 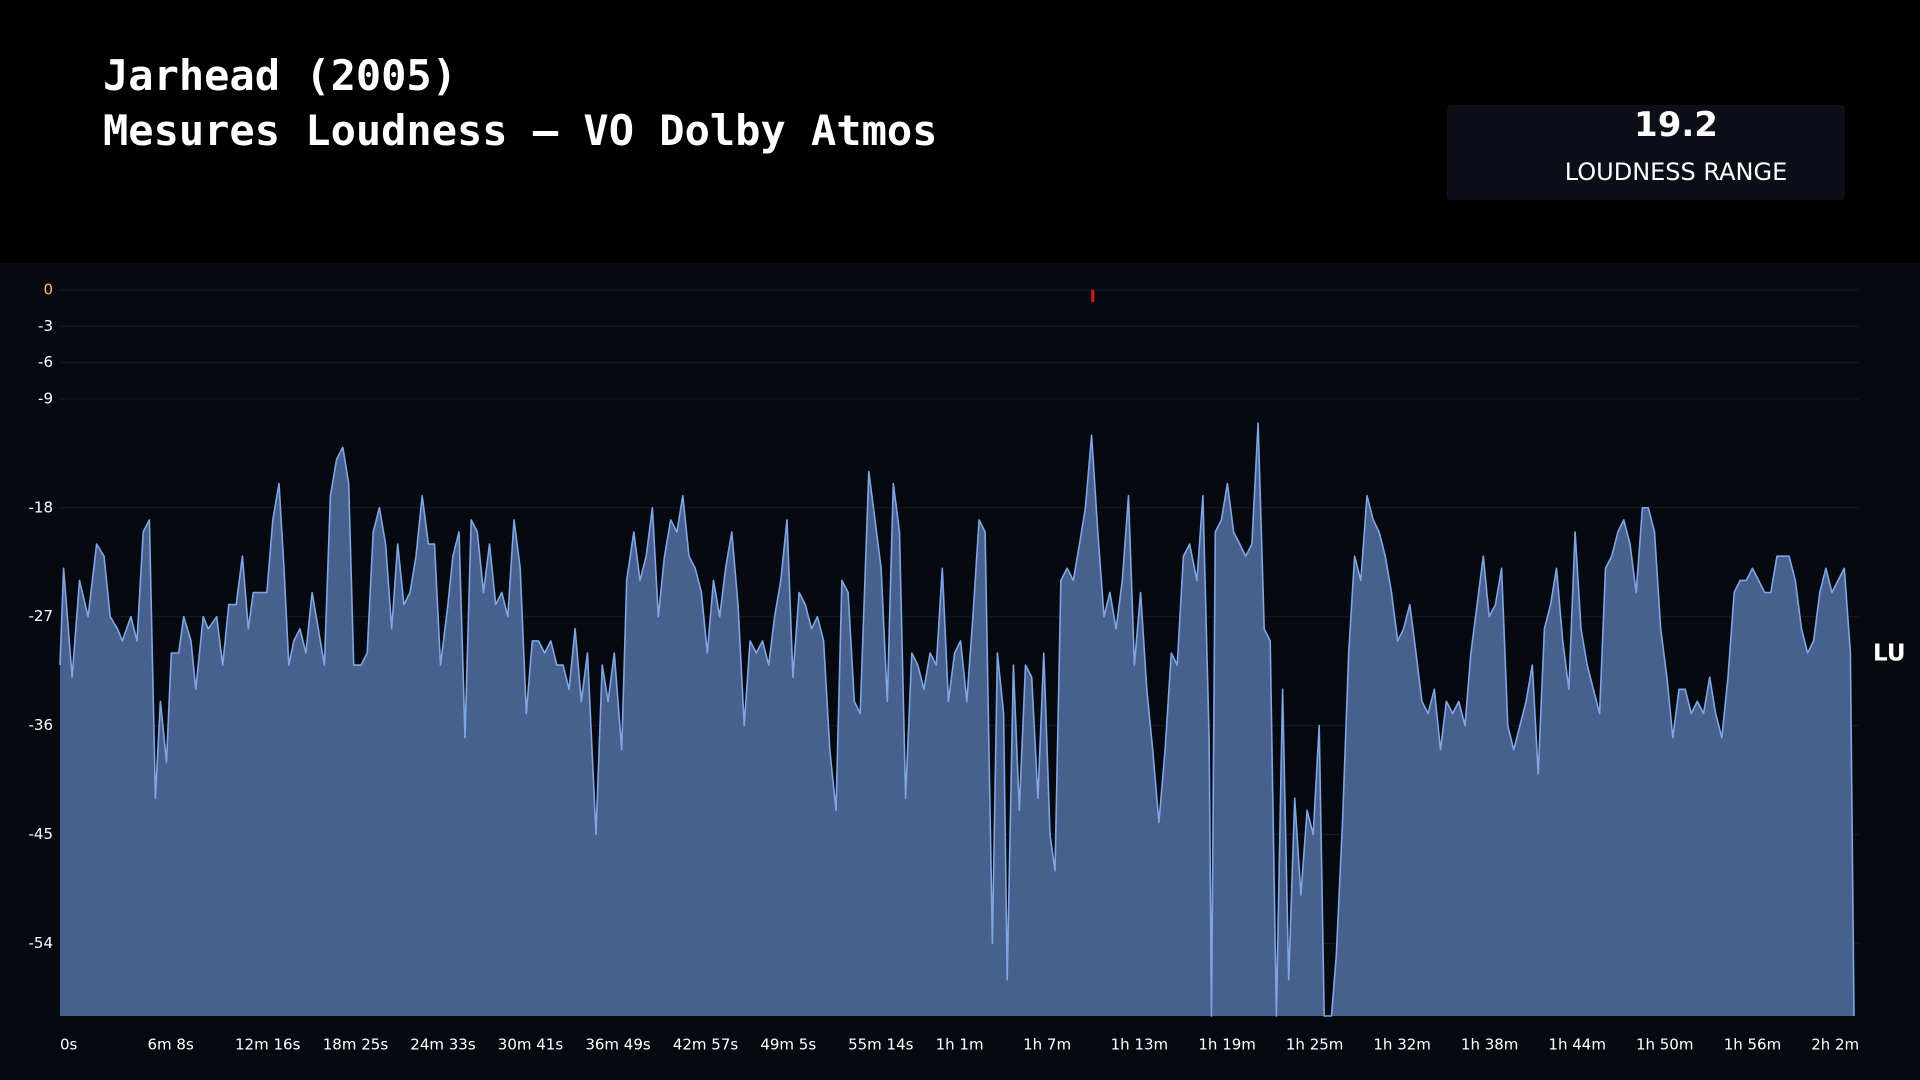 I want to click on x-tick-label: 1h 25m, so click(x=1315, y=1045).